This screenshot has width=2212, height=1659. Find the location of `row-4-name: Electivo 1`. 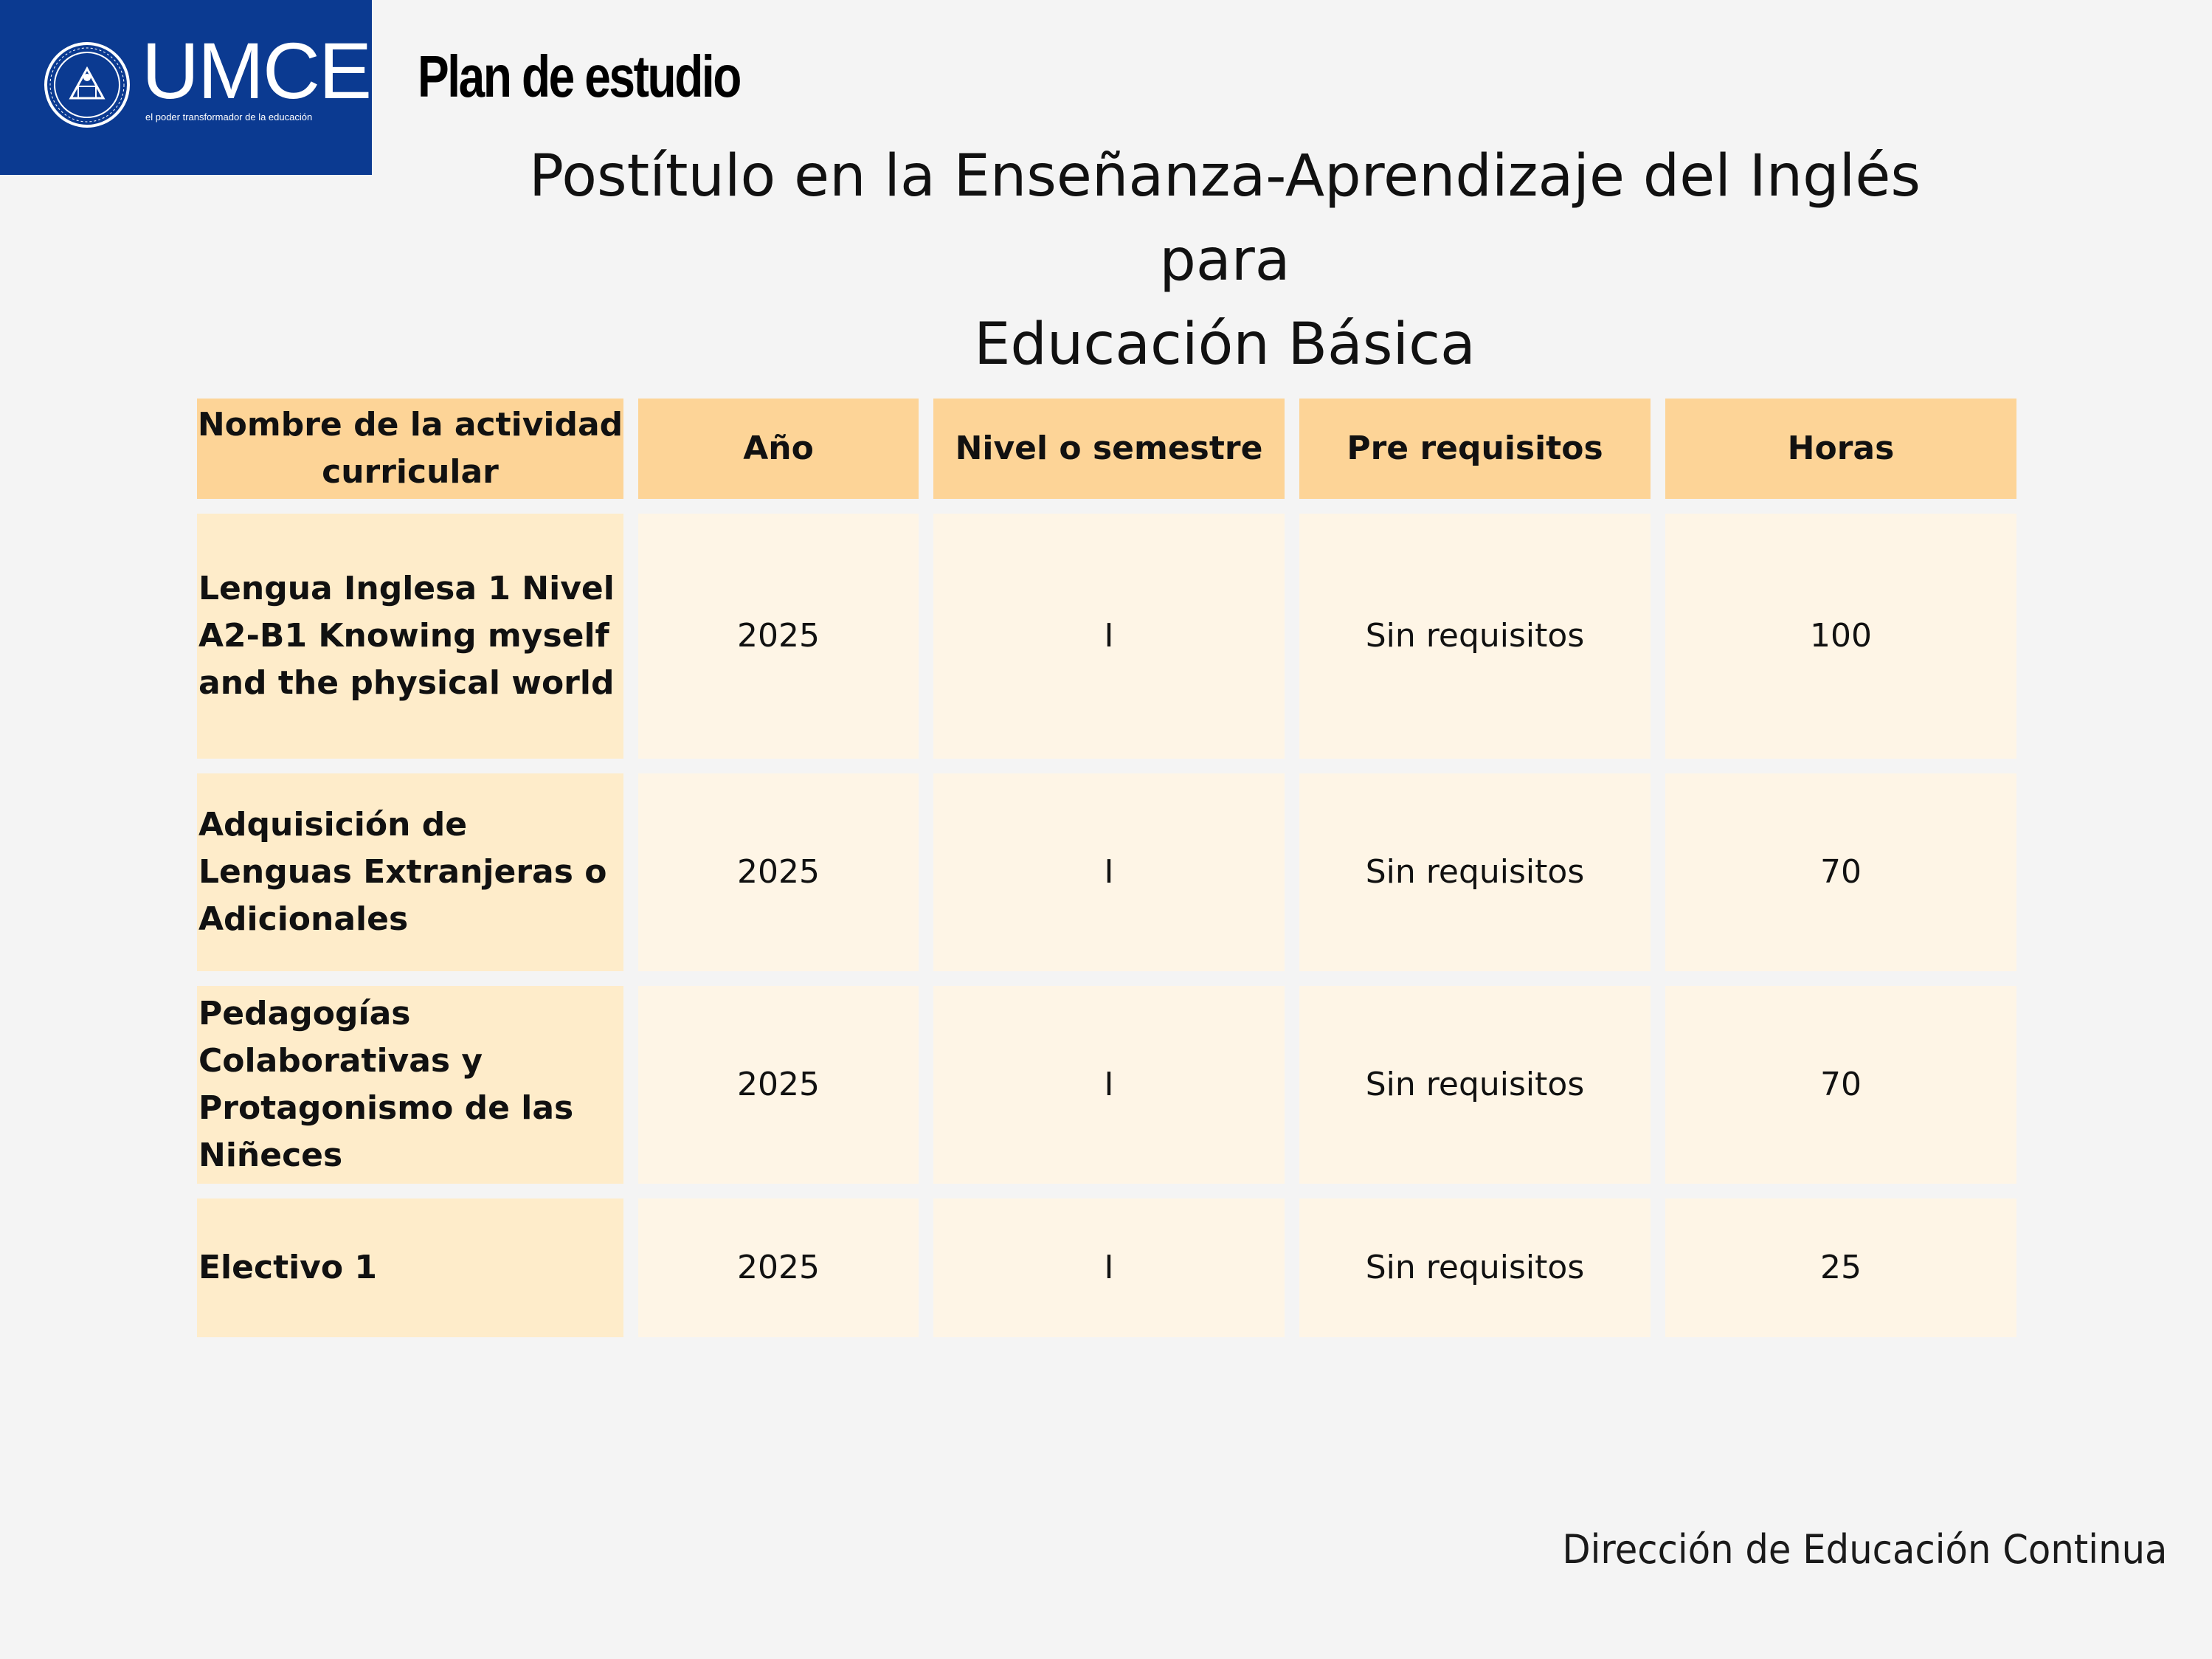

row-4-name: Electivo 1 is located at coordinates (410, 1267).